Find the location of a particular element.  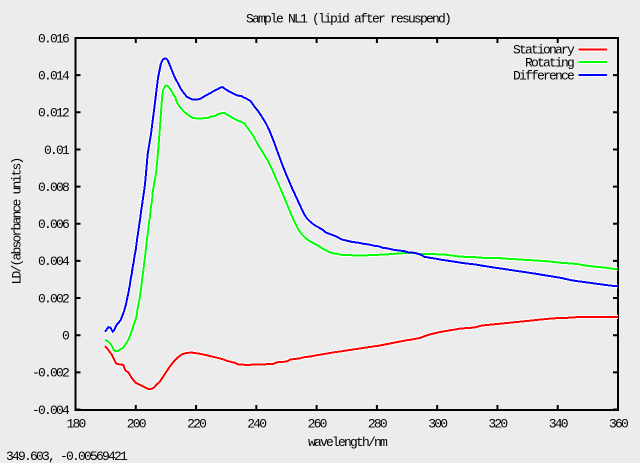

svg-text: 0.008 is located at coordinates (53, 187).